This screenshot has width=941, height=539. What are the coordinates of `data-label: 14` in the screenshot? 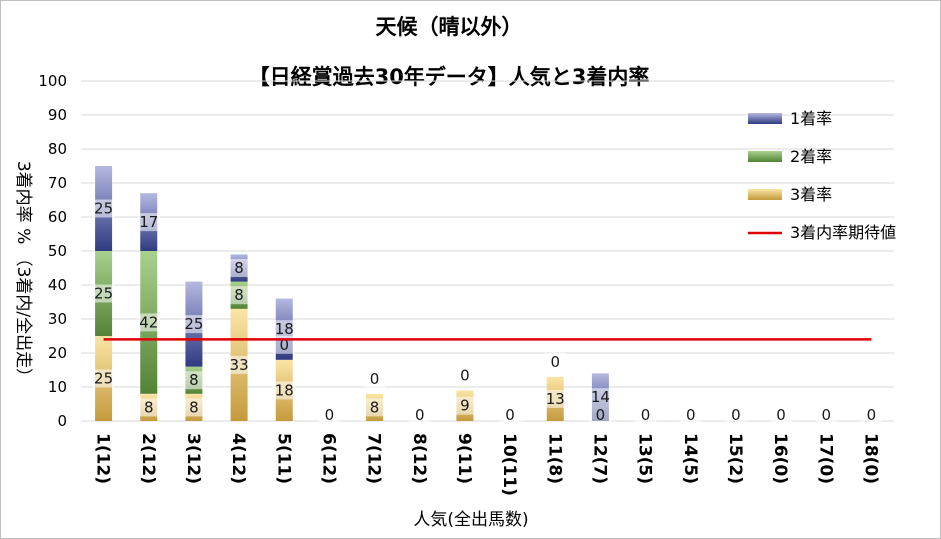 It's located at (600, 397).